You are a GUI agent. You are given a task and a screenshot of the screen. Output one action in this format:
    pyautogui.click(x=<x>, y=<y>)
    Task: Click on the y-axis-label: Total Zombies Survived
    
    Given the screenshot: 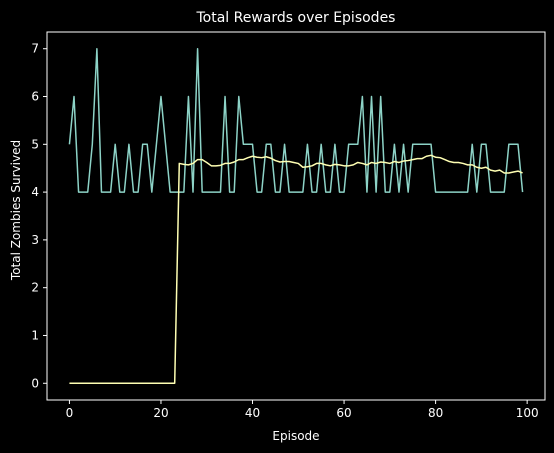 What is the action you would take?
    pyautogui.click(x=16, y=210)
    